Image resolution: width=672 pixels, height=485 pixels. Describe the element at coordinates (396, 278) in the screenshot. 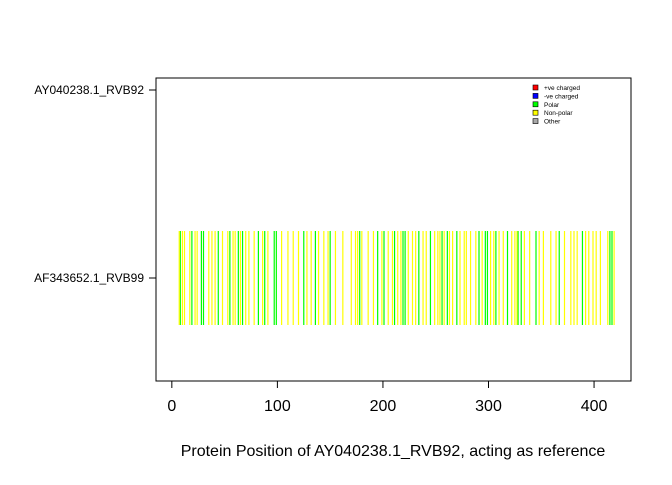

I see `mark-layer` at that location.